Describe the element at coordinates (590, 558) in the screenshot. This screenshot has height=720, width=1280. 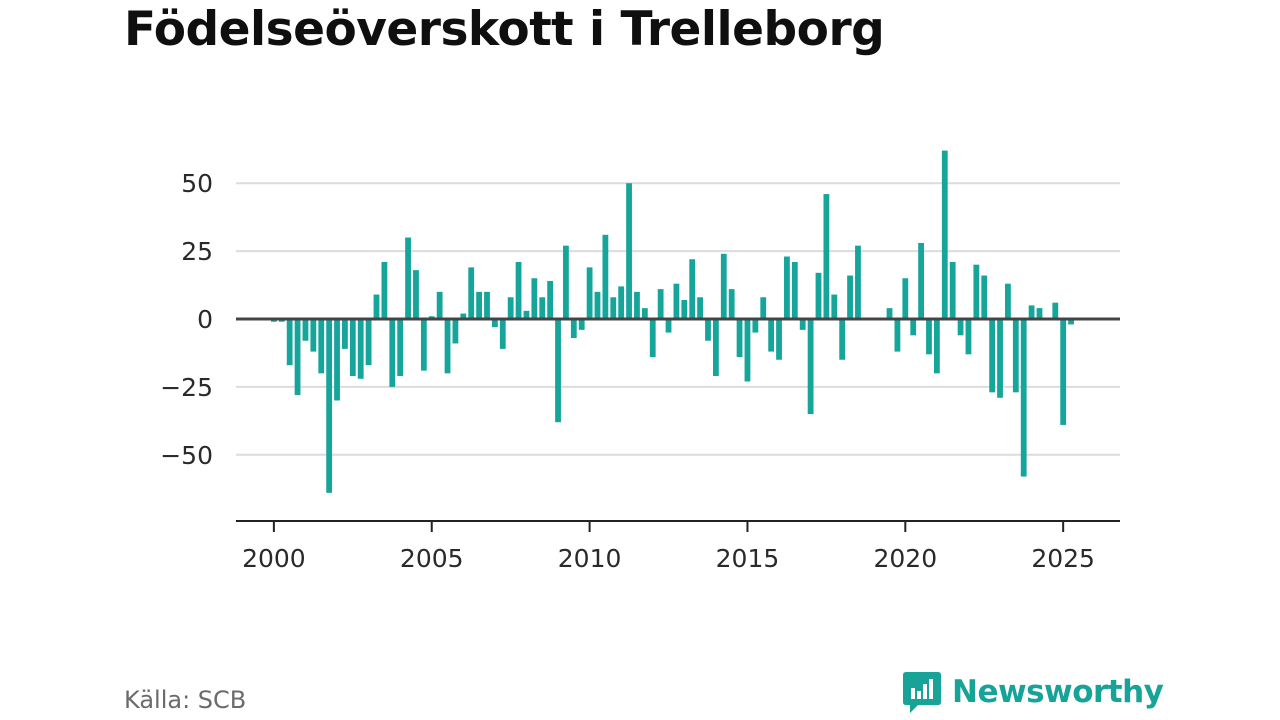
I see `x-tick-label: 2010` at that location.